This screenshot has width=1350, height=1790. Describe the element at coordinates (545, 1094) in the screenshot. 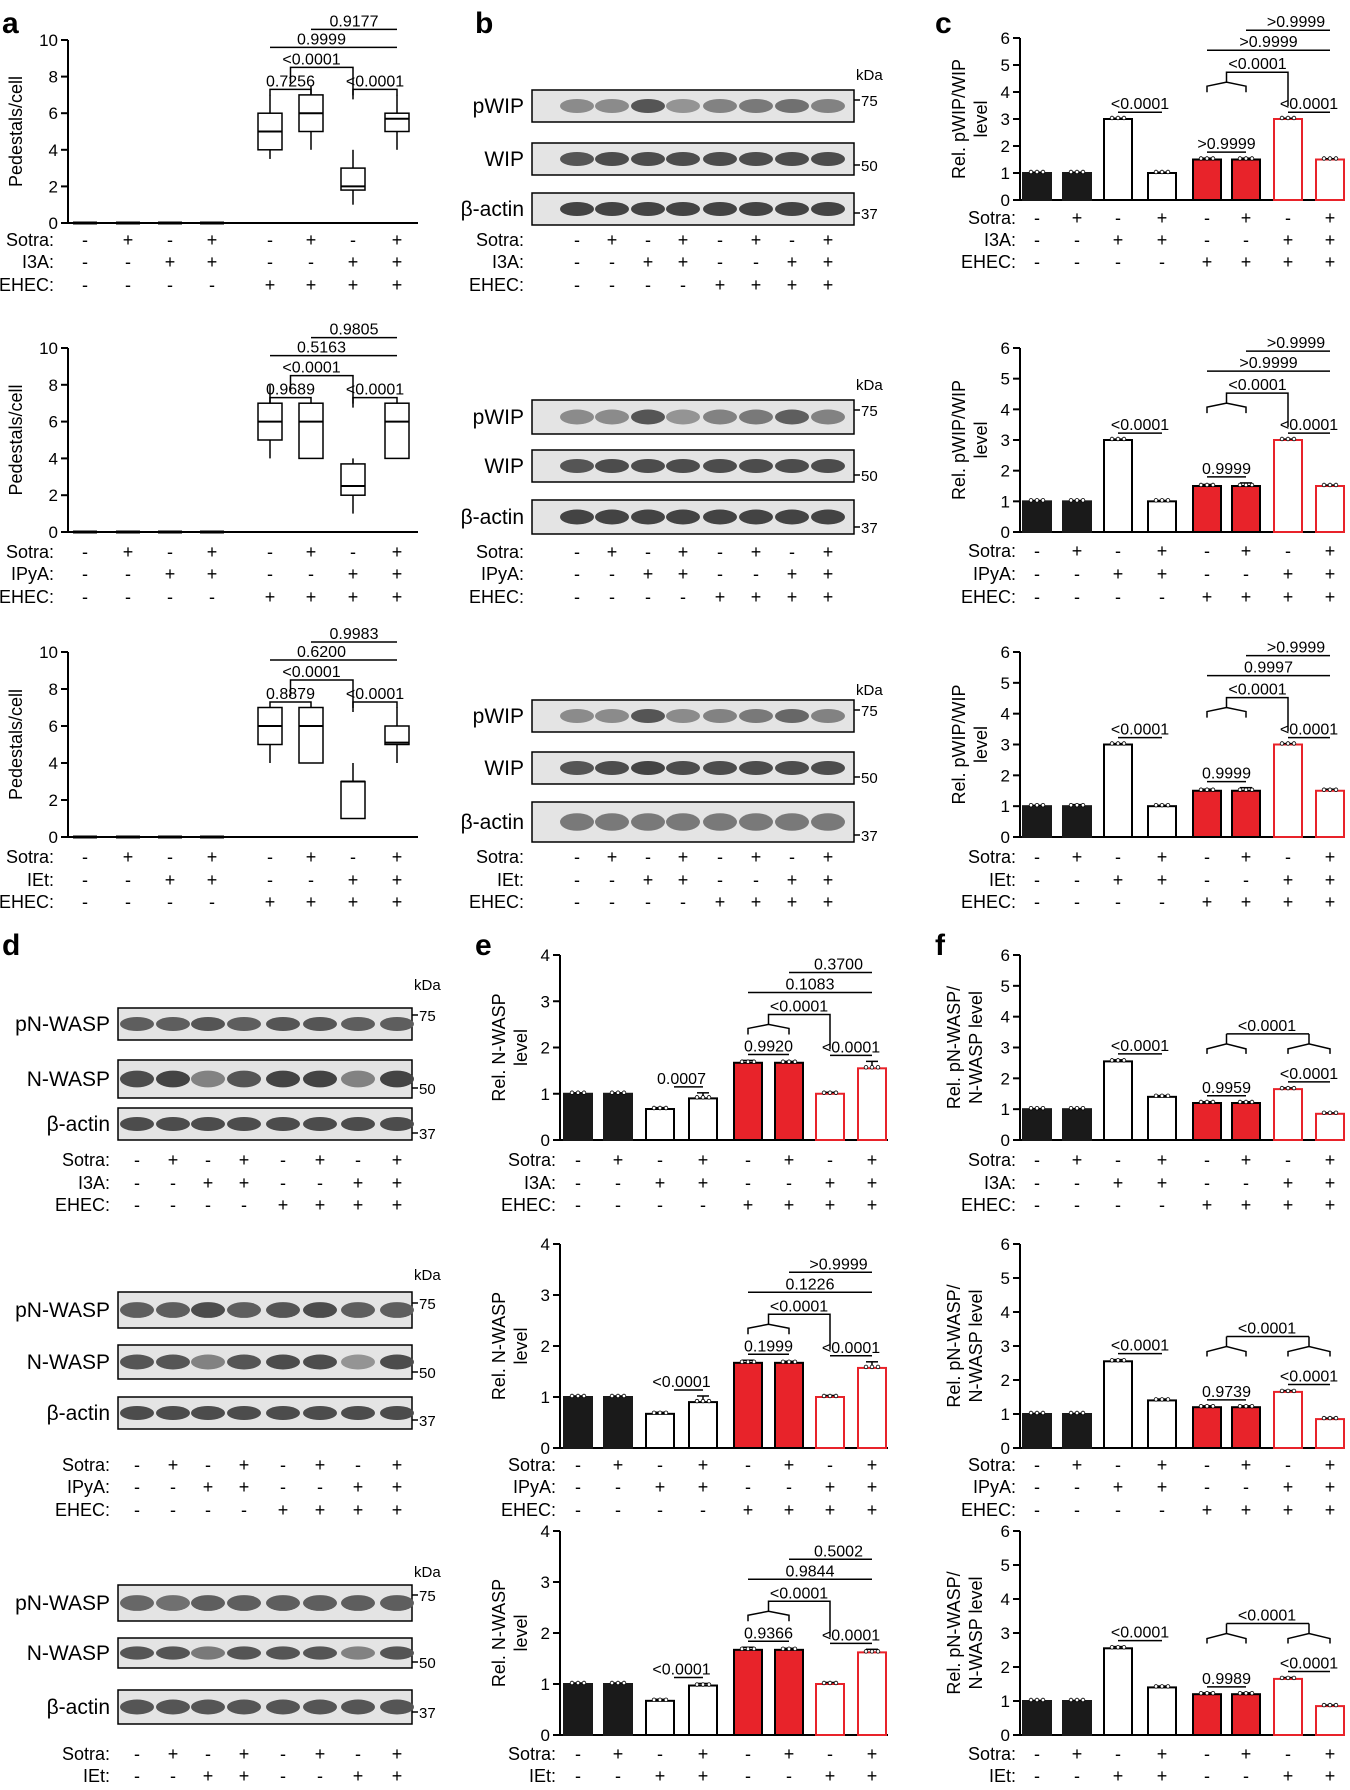

I see `y-tick-label: 1` at that location.